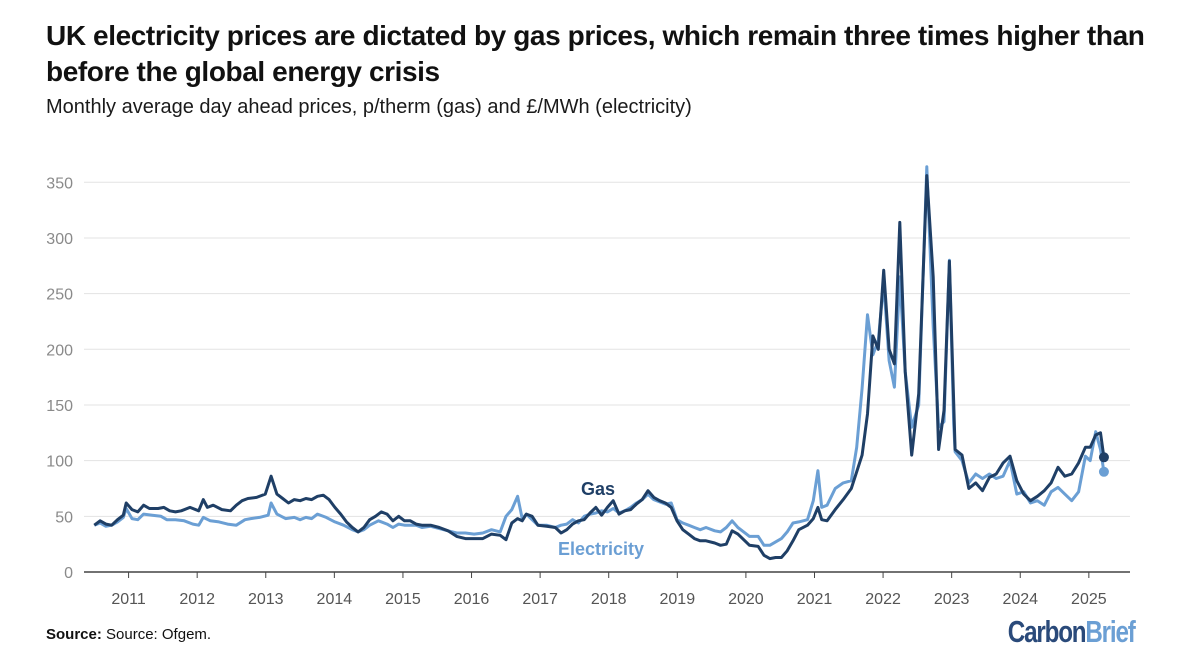 Image resolution: width=1179 pixels, height=654 pixels. I want to click on electricity-line-end-point, so click(1103, 471).